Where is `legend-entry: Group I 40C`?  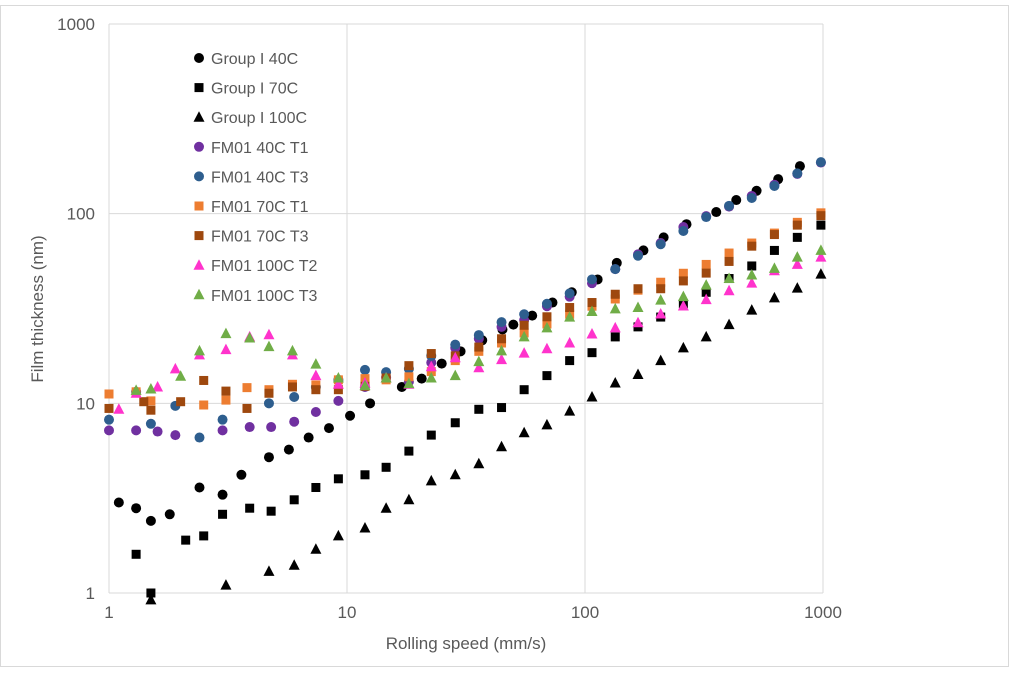 legend-entry: Group I 40C is located at coordinates (246, 59).